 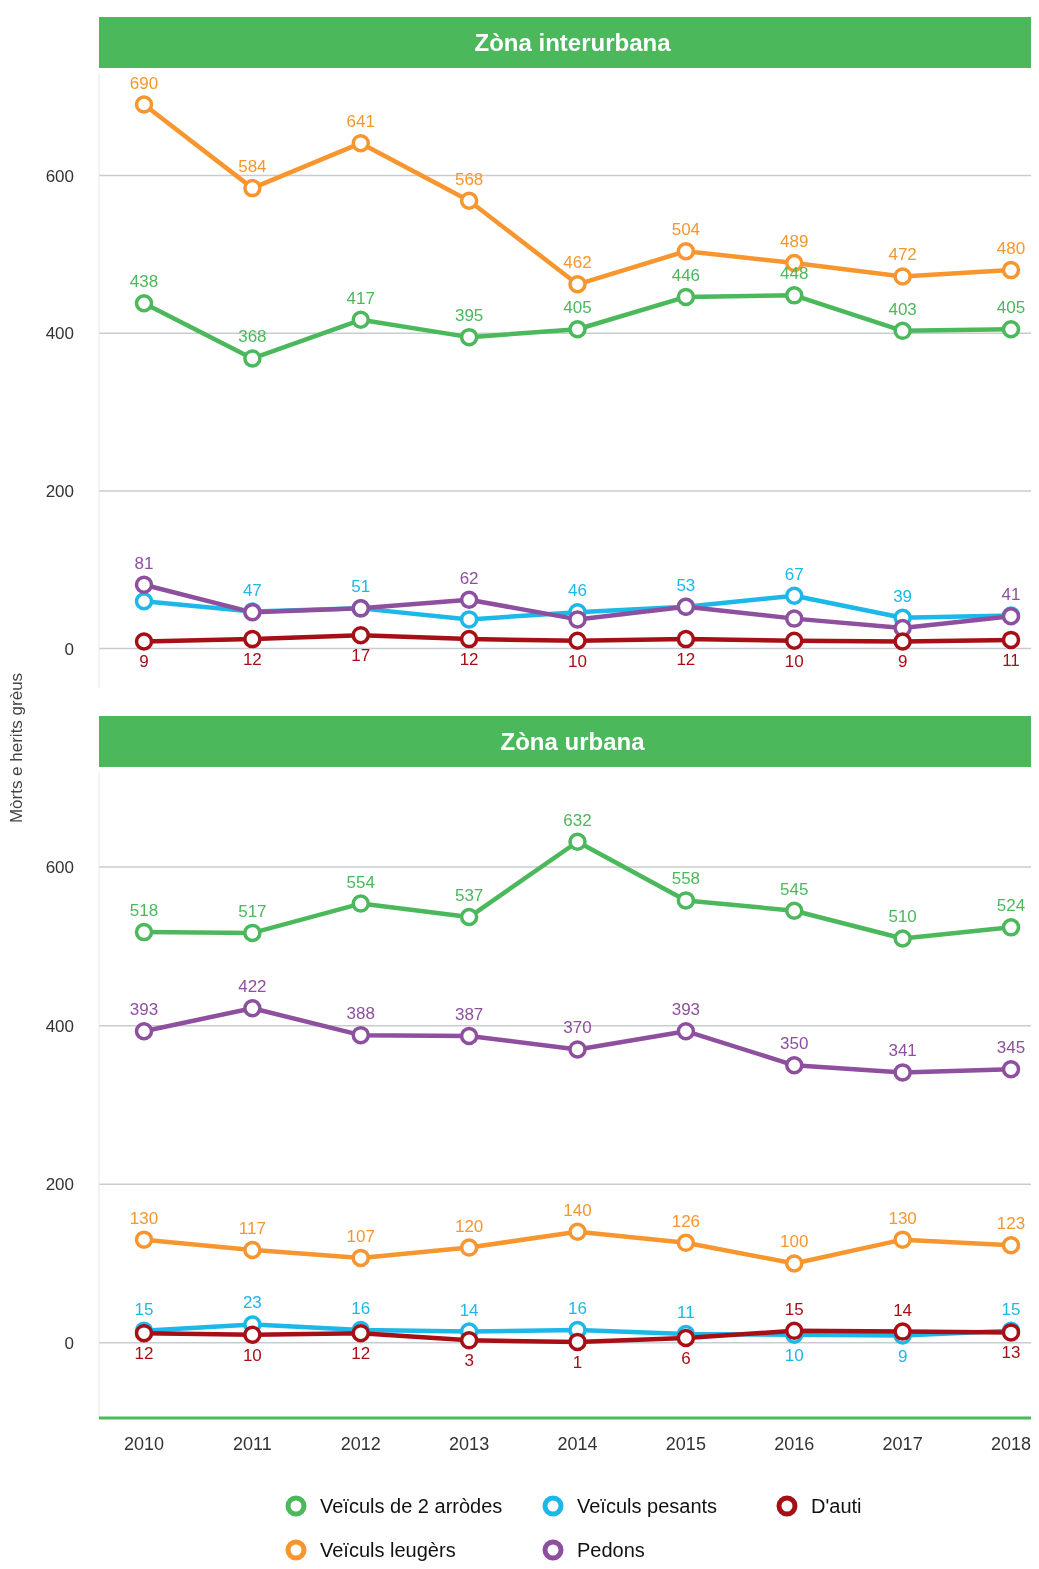 I want to click on data-label: 51, so click(x=361, y=587).